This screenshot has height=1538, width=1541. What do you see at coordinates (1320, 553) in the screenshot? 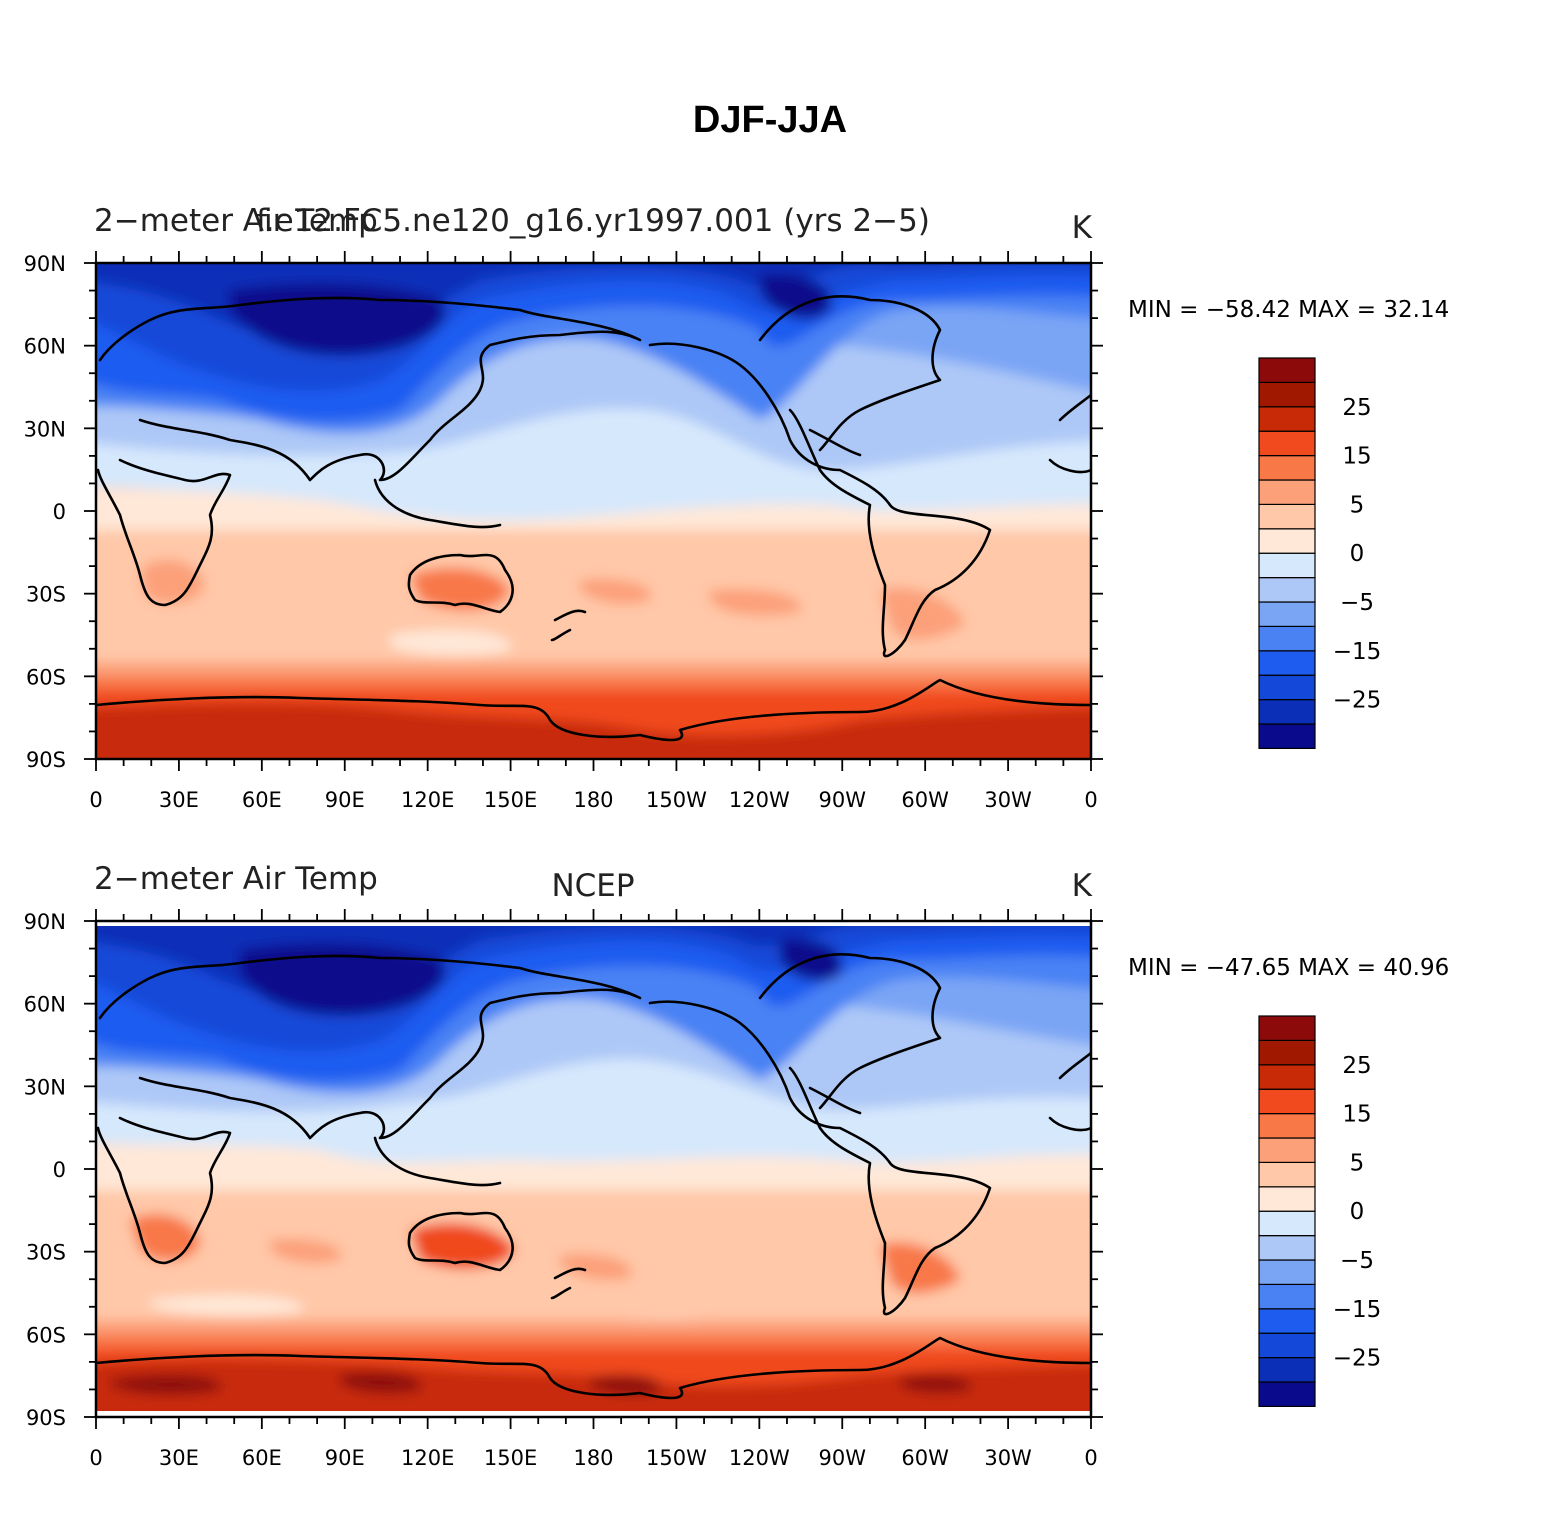
I see `panel1-colorbar: 25 15 5 0 −5 −15 −25` at bounding box center [1320, 553].